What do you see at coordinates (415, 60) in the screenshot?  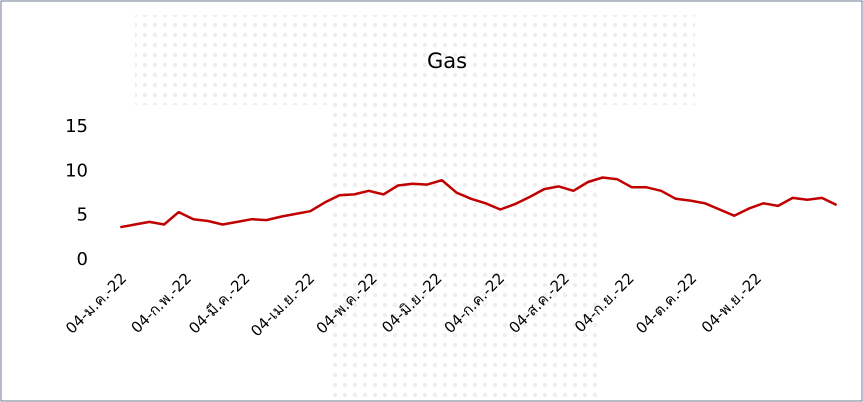 I see `background-pattern` at bounding box center [415, 60].